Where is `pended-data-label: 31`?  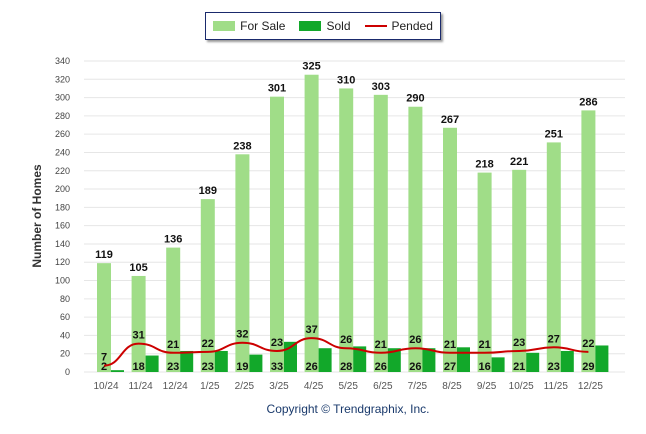 pended-data-label: 31 is located at coordinates (138, 336).